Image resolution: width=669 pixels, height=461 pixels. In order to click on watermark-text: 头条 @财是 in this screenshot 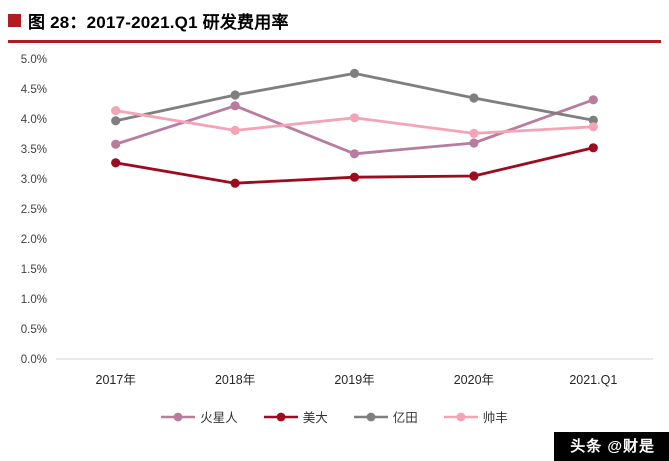, I will do `click(612, 446)`.